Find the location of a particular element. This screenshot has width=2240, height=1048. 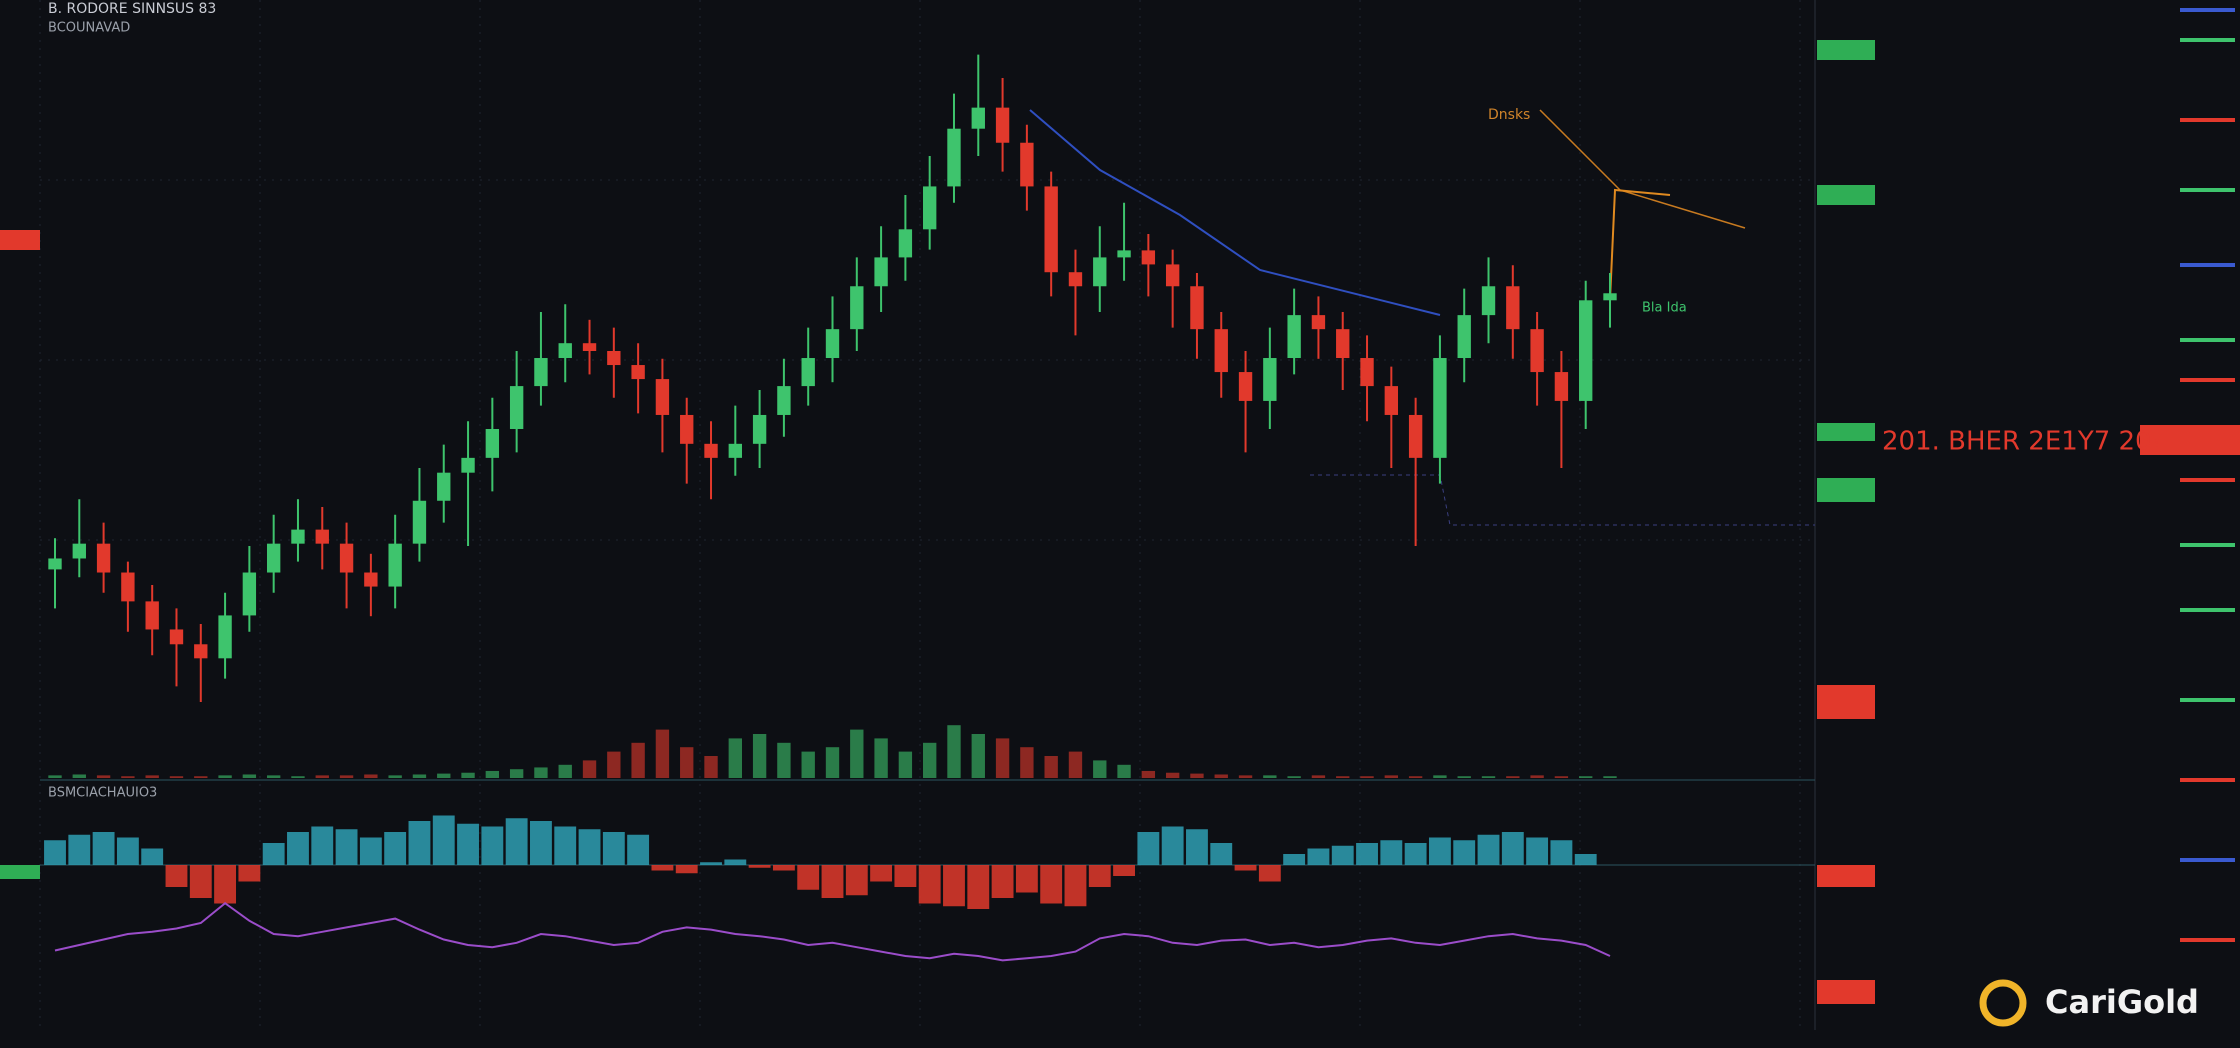

chart-title: B. RODORE SINNSUS 83 is located at coordinates (132, 9).